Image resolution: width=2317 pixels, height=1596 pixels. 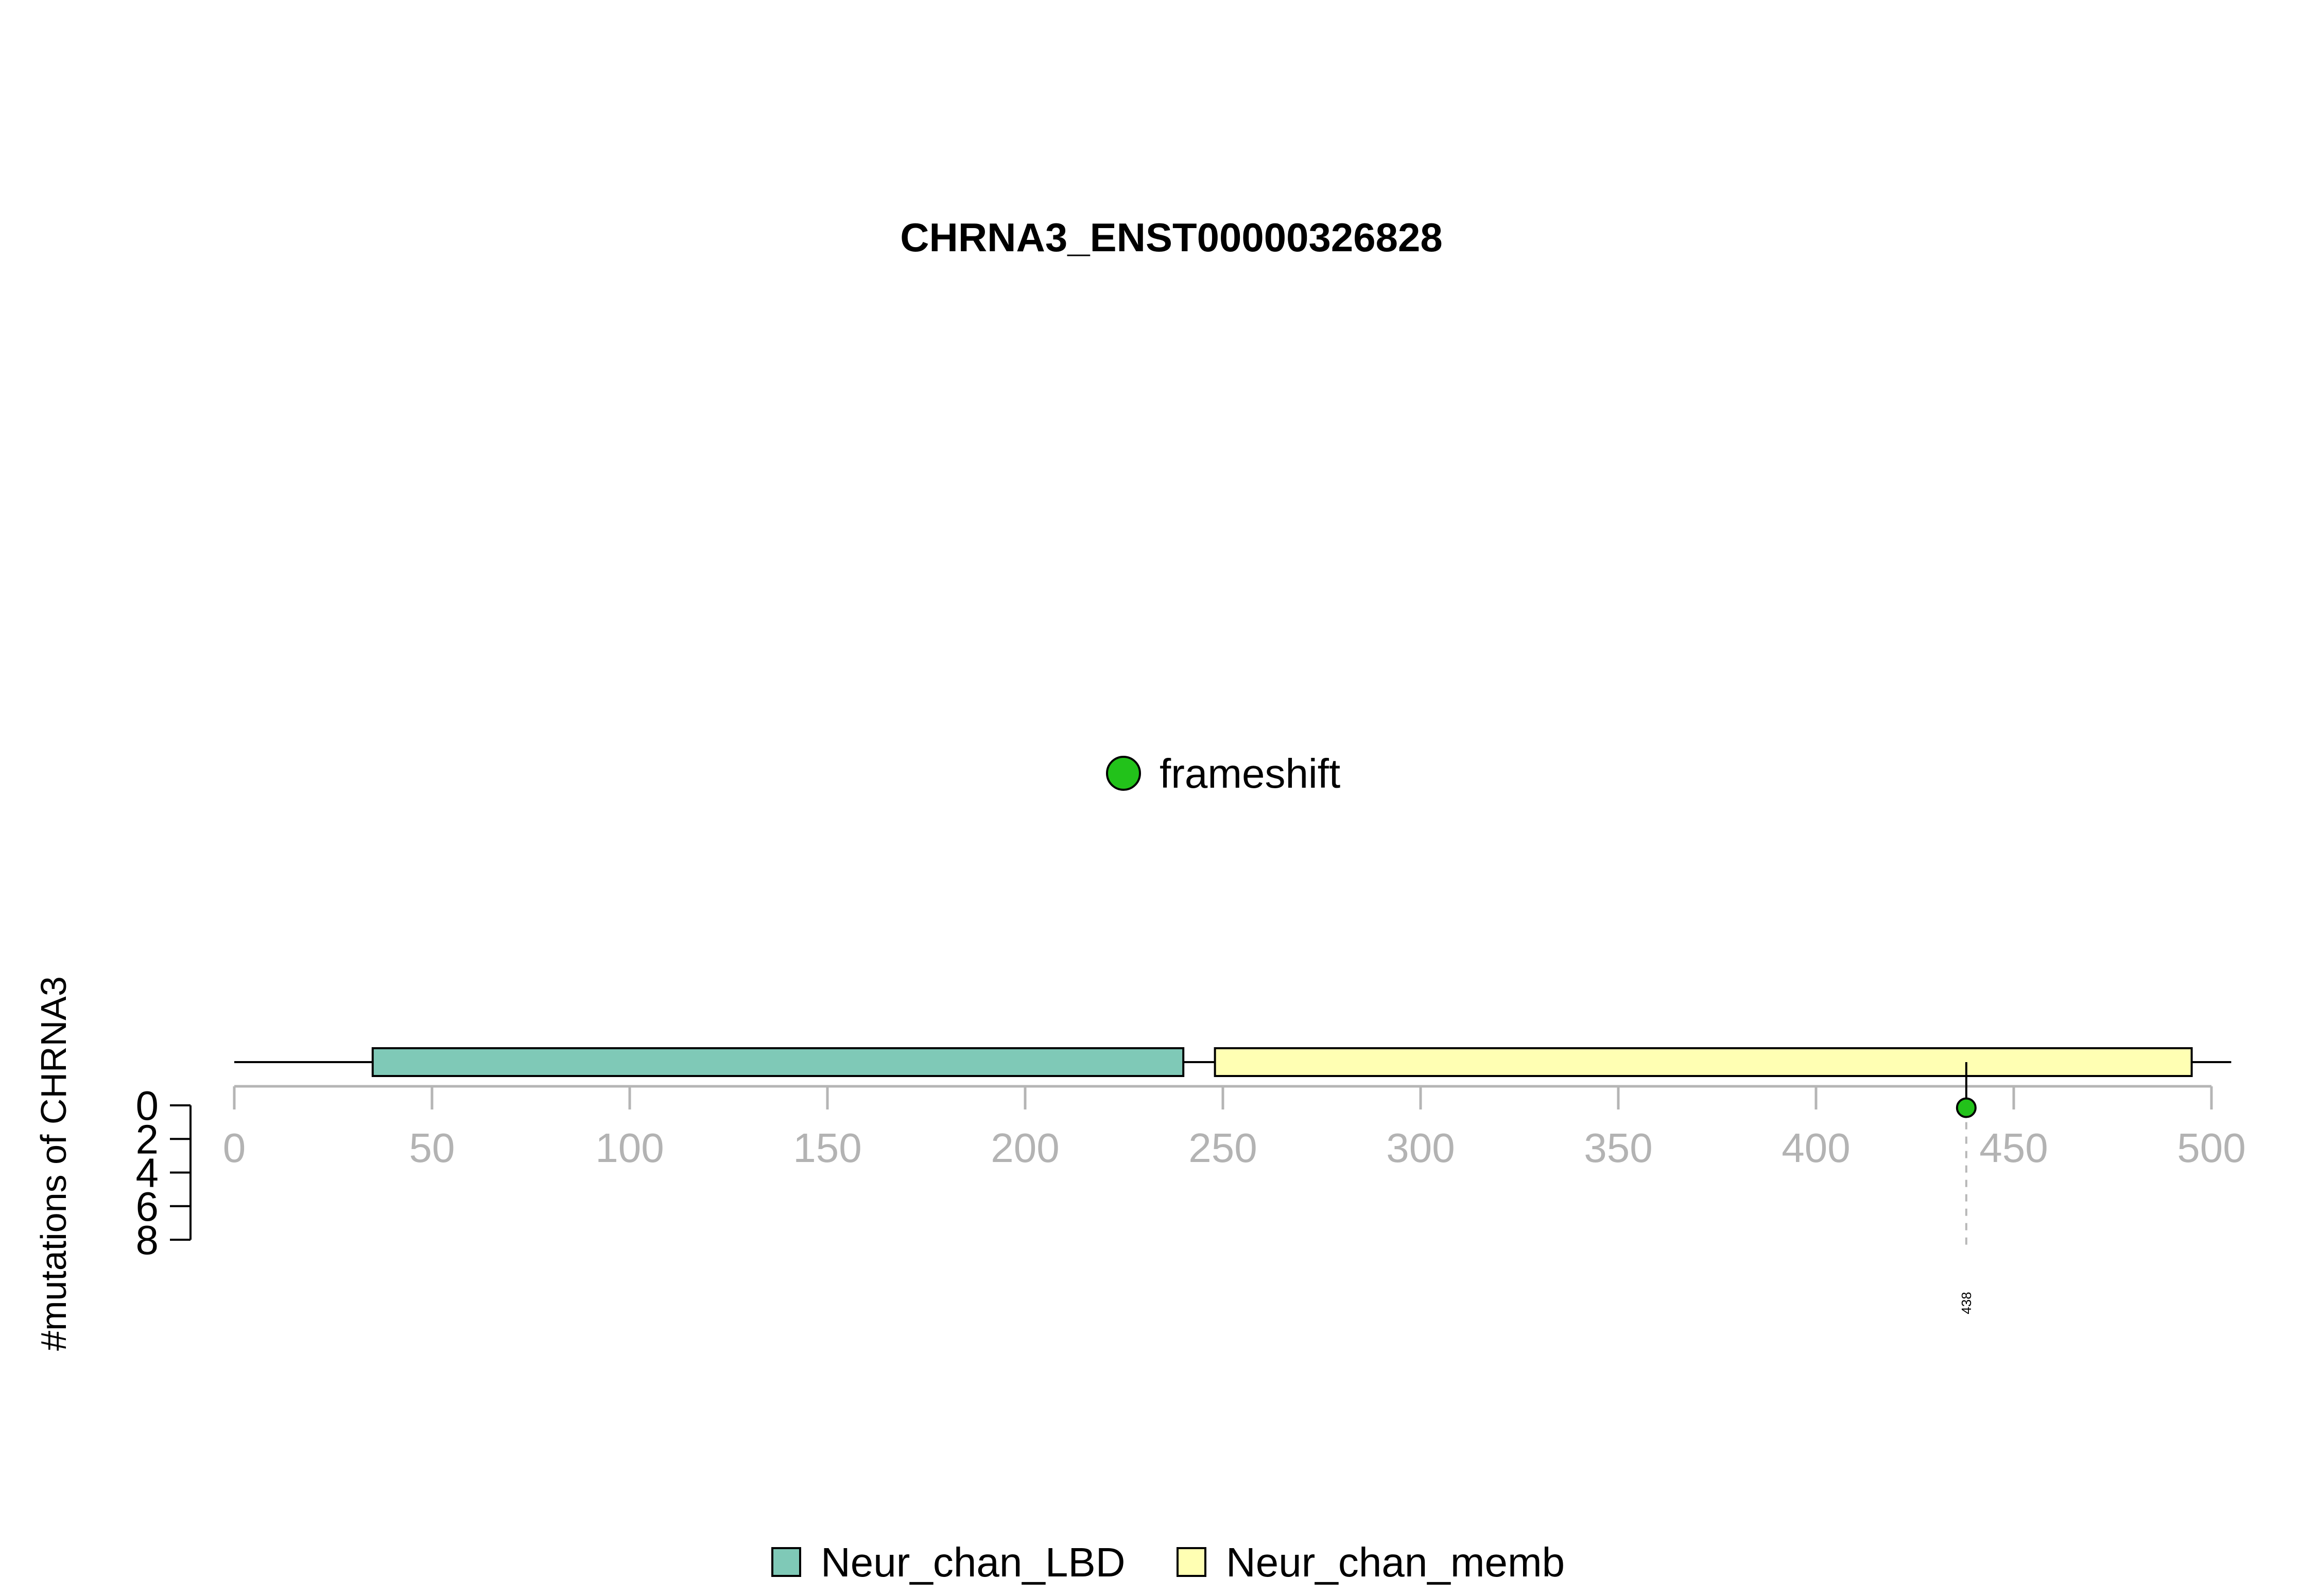 What do you see at coordinates (1171, 238) in the screenshot?
I see `chart-title: CHRNA3_ENST00000326828` at bounding box center [1171, 238].